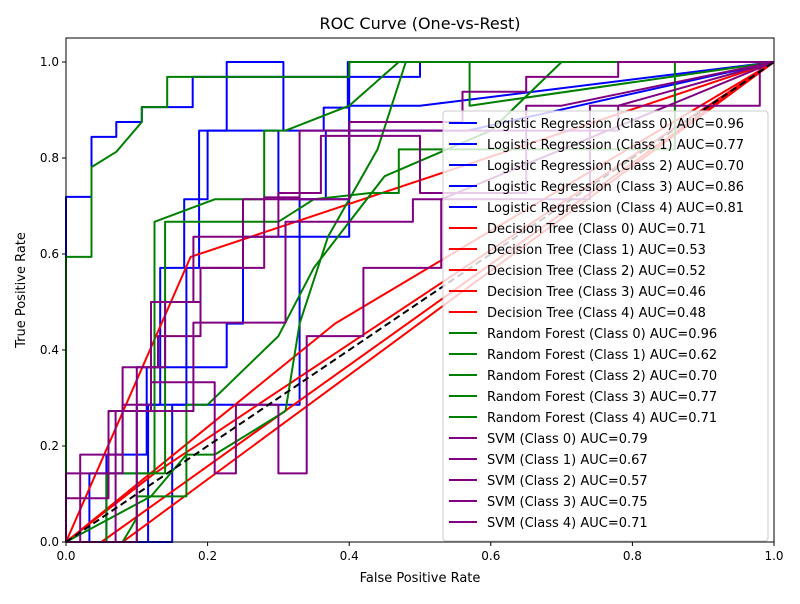 The height and width of the screenshot is (604, 800). What do you see at coordinates (615, 124) in the screenshot?
I see `legend-label: Logistic Regression (Class 0) AUC=0.96` at bounding box center [615, 124].